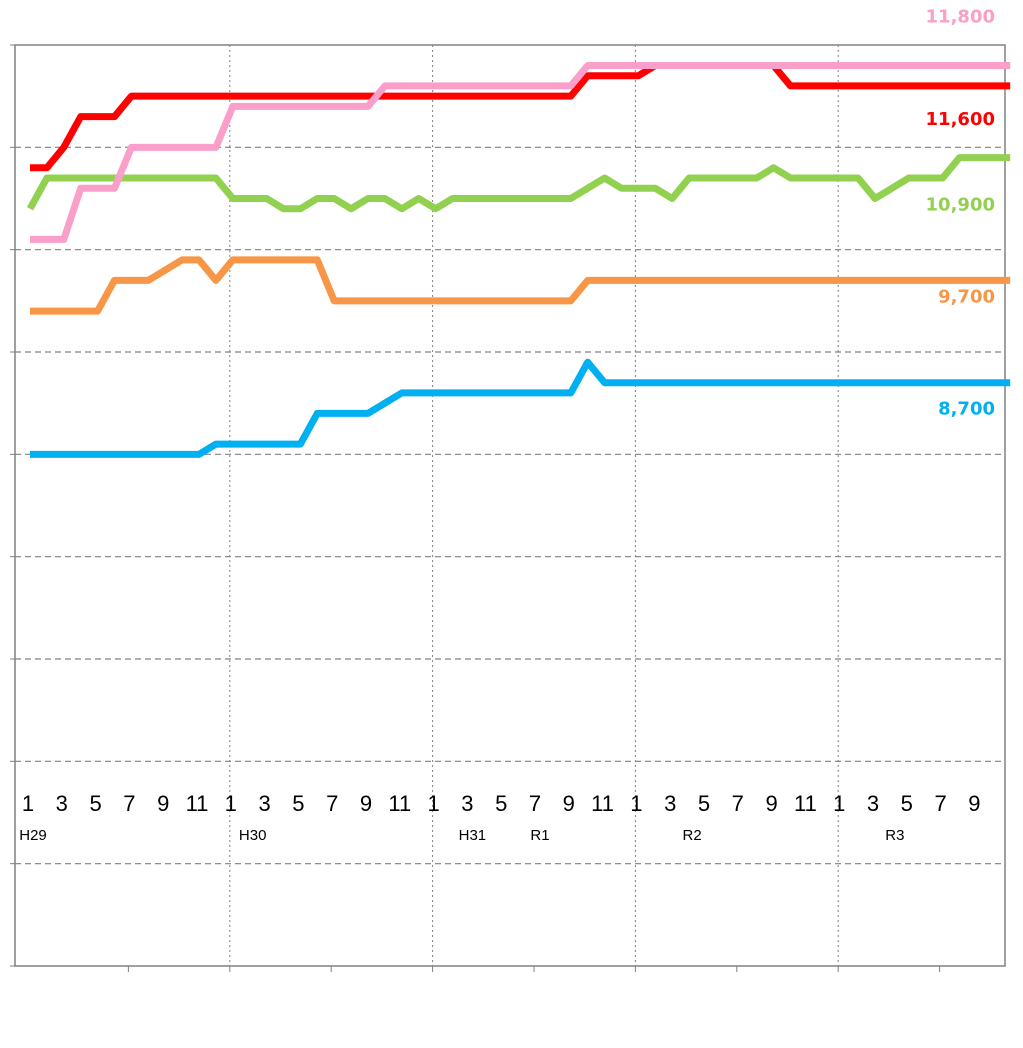 The width and height of the screenshot is (1023, 1048). What do you see at coordinates (966, 409) in the screenshot?
I see `end-value-label: 8,700` at bounding box center [966, 409].